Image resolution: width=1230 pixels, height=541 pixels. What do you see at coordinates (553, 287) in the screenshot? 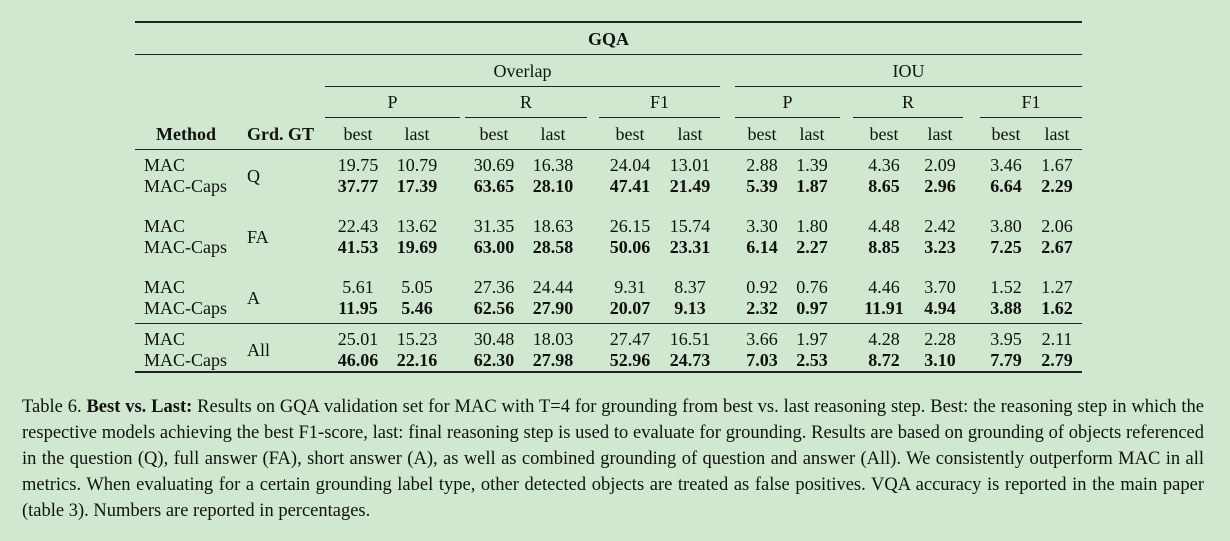
I see `value-cell: 24.44` at bounding box center [553, 287].